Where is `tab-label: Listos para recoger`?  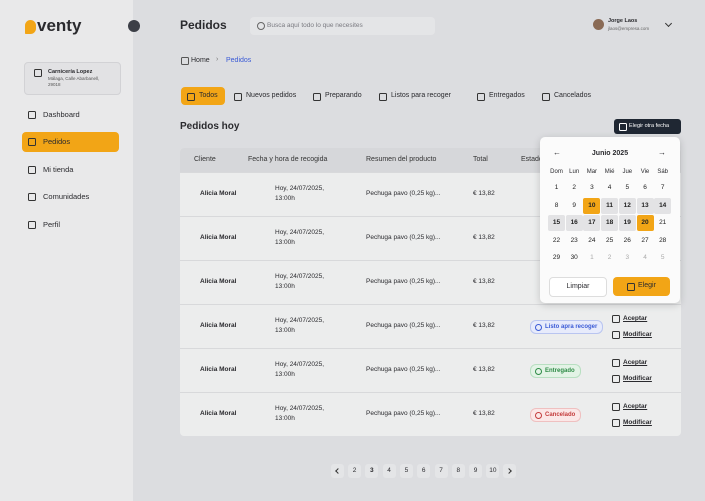
tab-label: Listos para recoger is located at coordinates (421, 95).